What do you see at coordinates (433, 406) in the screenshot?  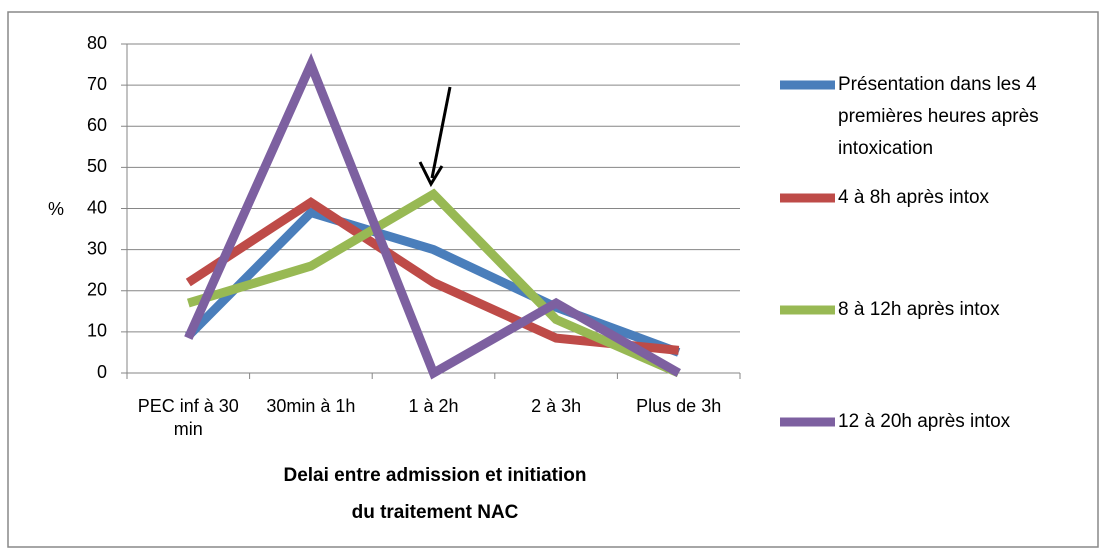 I see `x-tick-label: 1 à 2h` at bounding box center [433, 406].